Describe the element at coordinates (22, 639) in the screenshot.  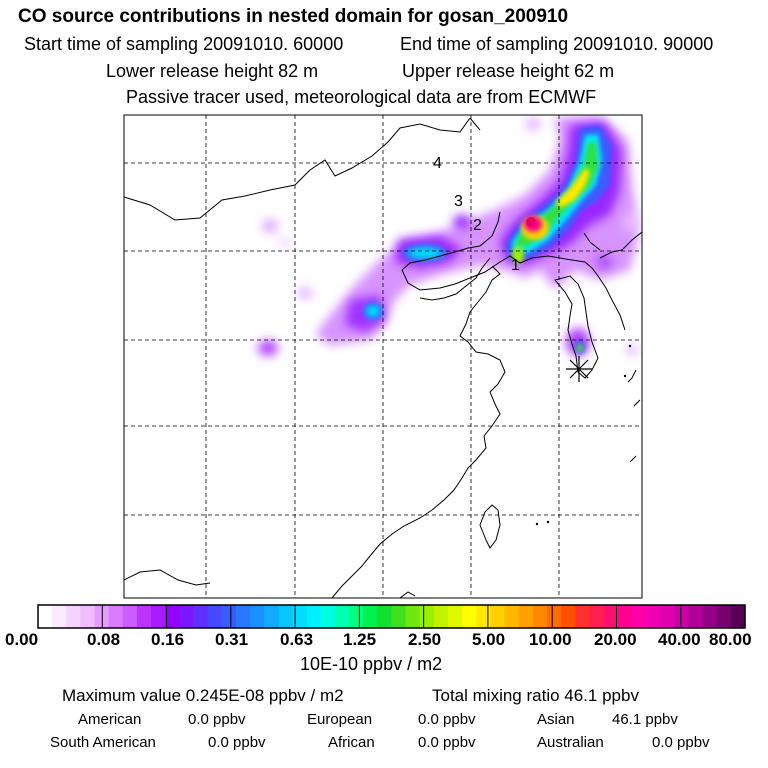
I see `tick-label: 0.00` at that location.